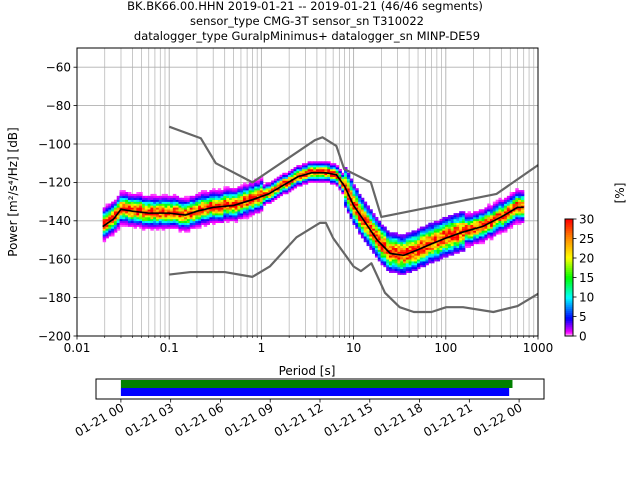  Describe the element at coordinates (262, 348) in the screenshot. I see `x-tick-label: 1` at that location.